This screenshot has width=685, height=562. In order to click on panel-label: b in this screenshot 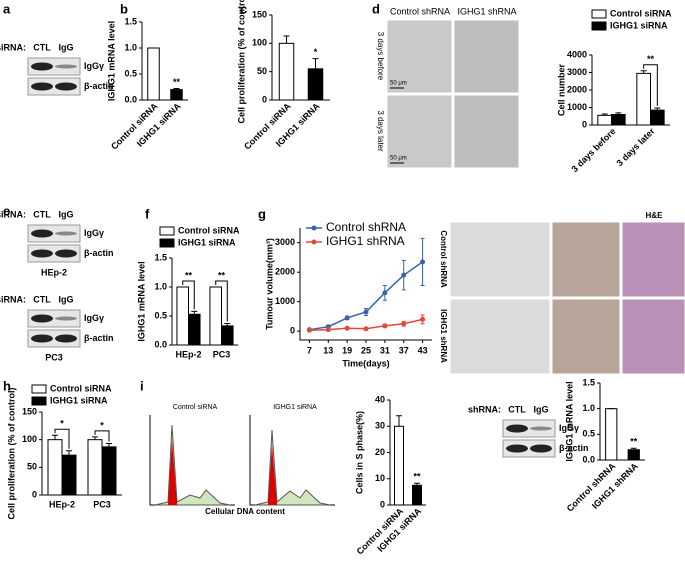, I will do `click(124, 8)`.